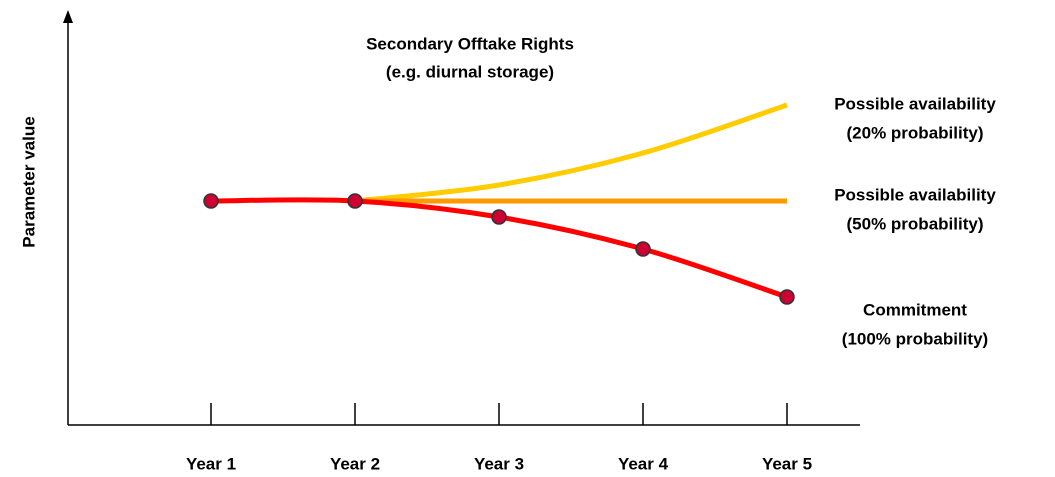 Image resolution: width=1055 pixels, height=477 pixels. I want to click on series-label: (20% probability), so click(915, 132).